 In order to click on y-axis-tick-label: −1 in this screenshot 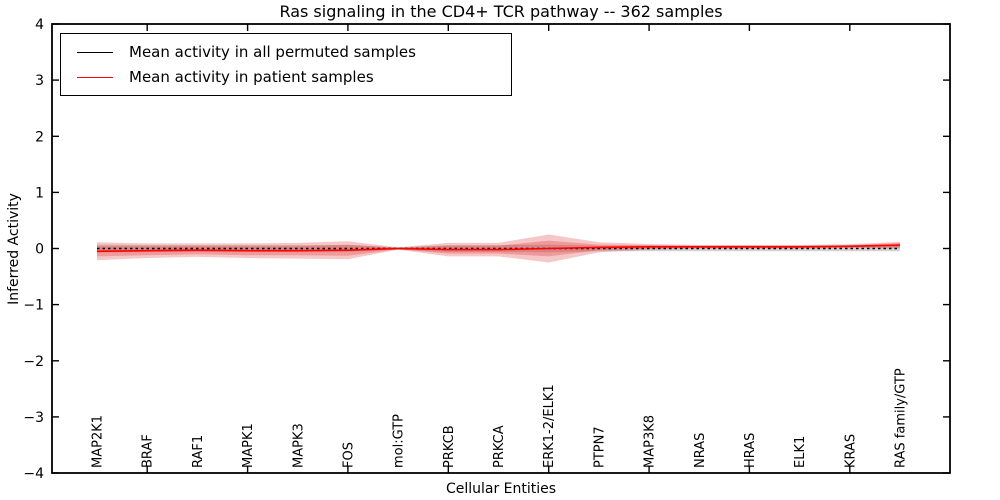, I will do `click(33, 306)`.